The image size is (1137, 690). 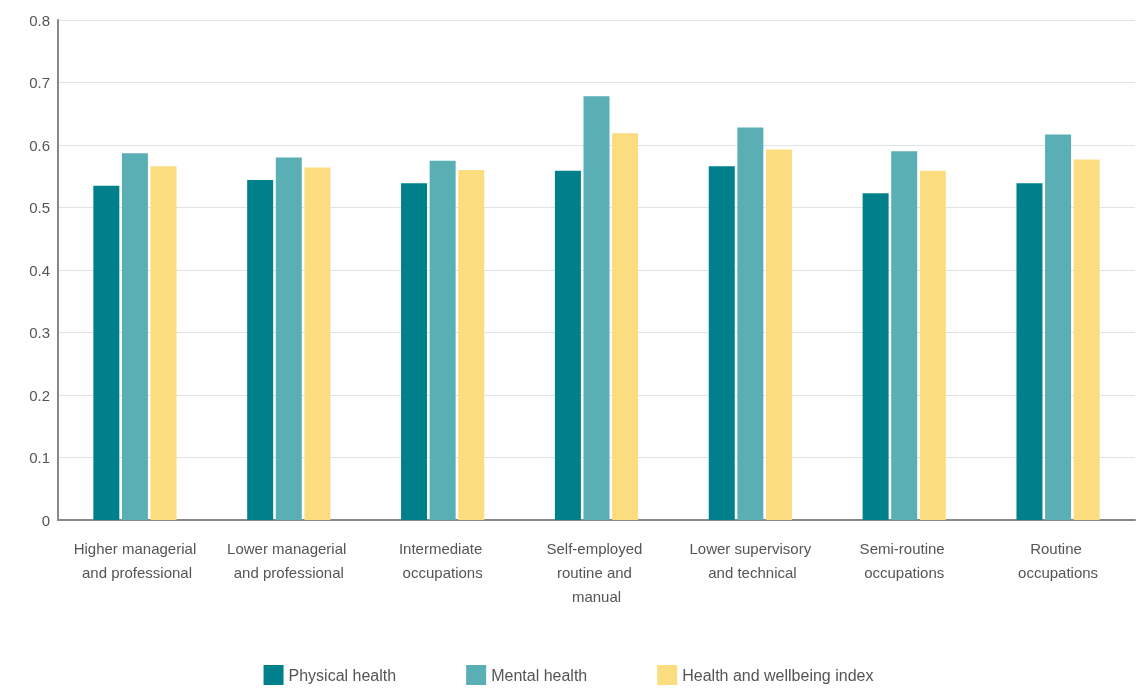 I want to click on x-tick-label: Routine occupations, so click(x=1058, y=560).